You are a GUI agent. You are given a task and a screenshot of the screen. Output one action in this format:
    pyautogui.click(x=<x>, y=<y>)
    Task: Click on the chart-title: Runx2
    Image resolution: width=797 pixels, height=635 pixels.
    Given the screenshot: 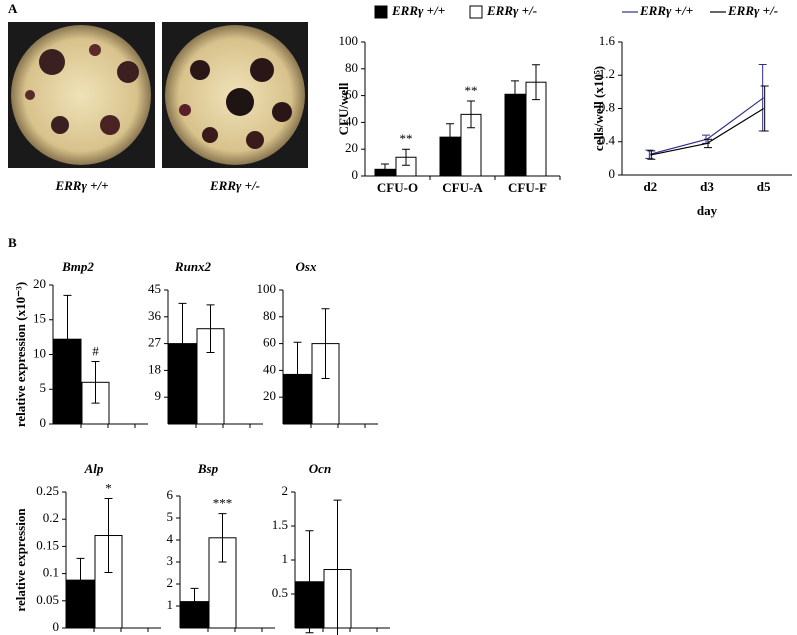 What is the action you would take?
    pyautogui.click(x=193, y=266)
    